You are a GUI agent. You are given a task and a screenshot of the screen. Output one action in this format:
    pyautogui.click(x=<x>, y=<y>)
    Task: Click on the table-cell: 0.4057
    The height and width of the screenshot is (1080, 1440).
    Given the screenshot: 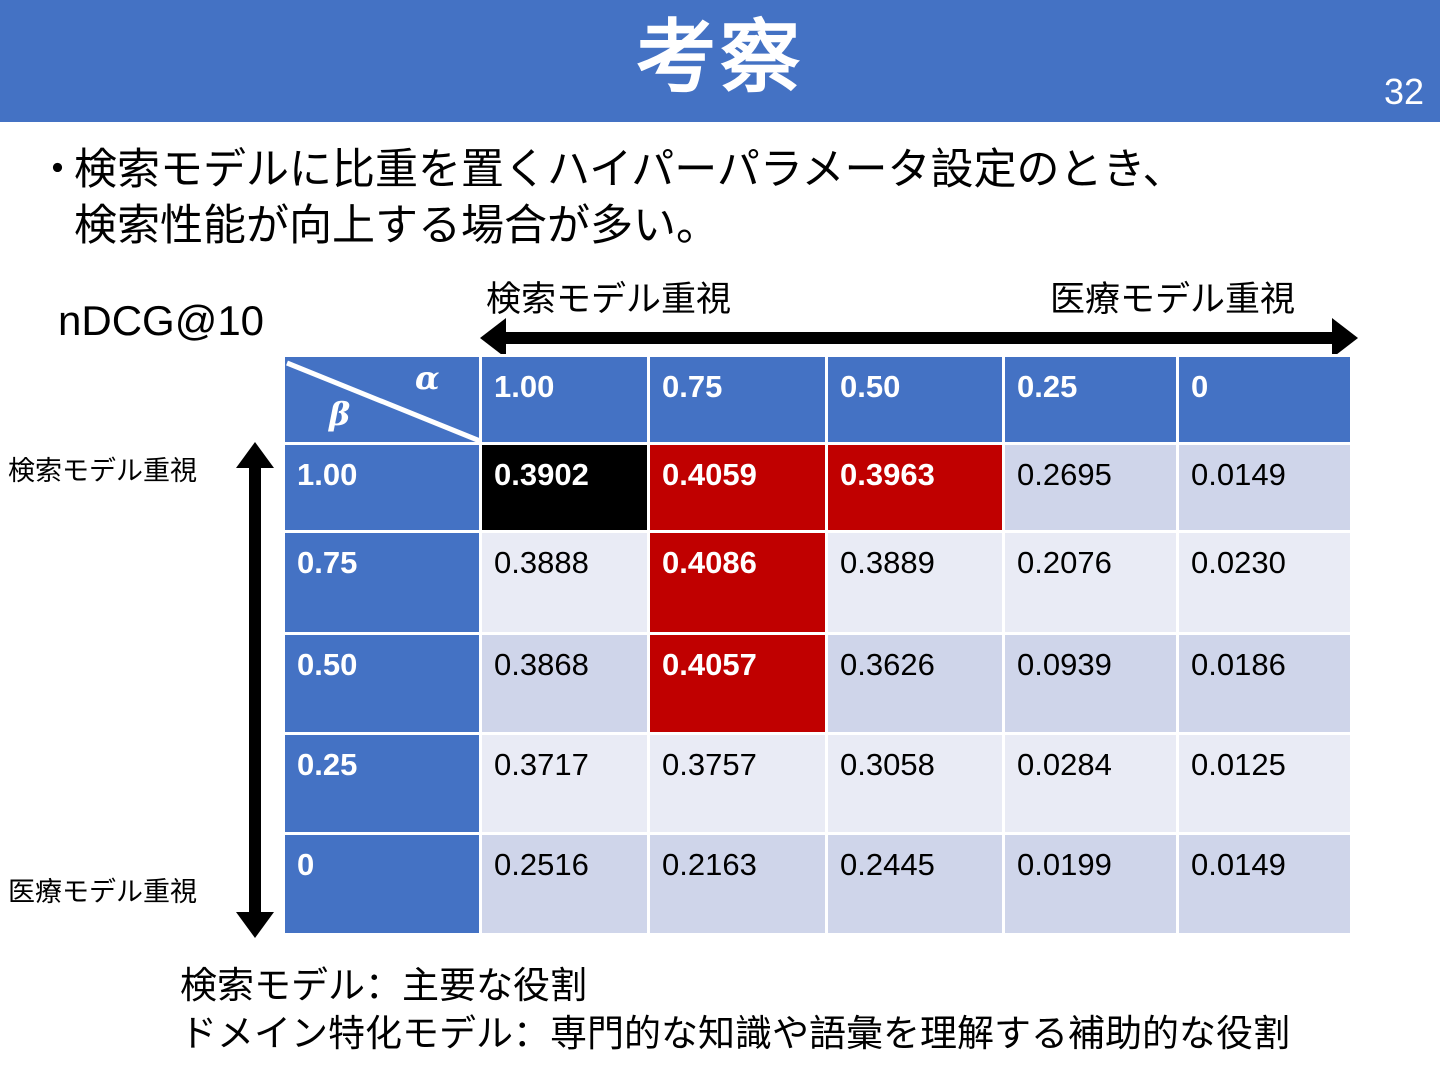 What is the action you would take?
    pyautogui.click(x=737, y=683)
    